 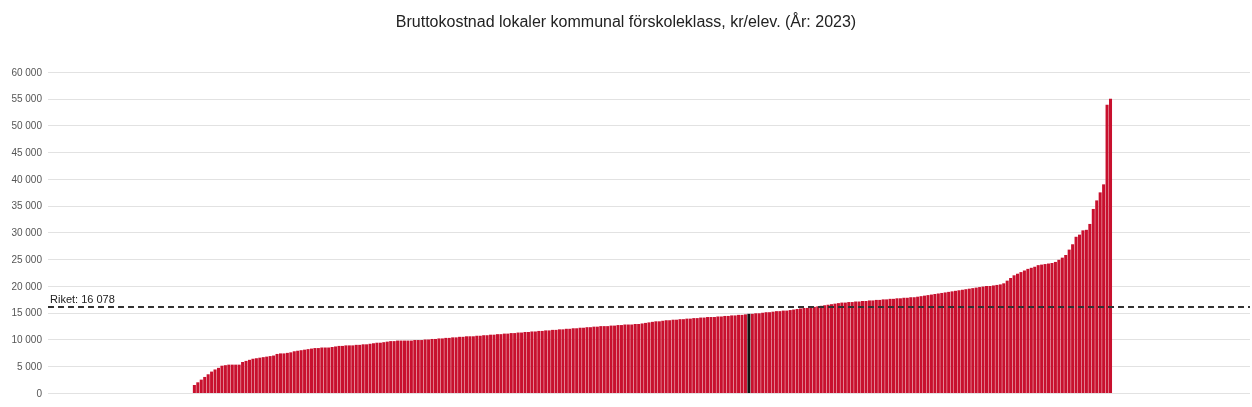 What do you see at coordinates (29, 366) in the screenshot?
I see `y-tick-label: 5 000` at bounding box center [29, 366].